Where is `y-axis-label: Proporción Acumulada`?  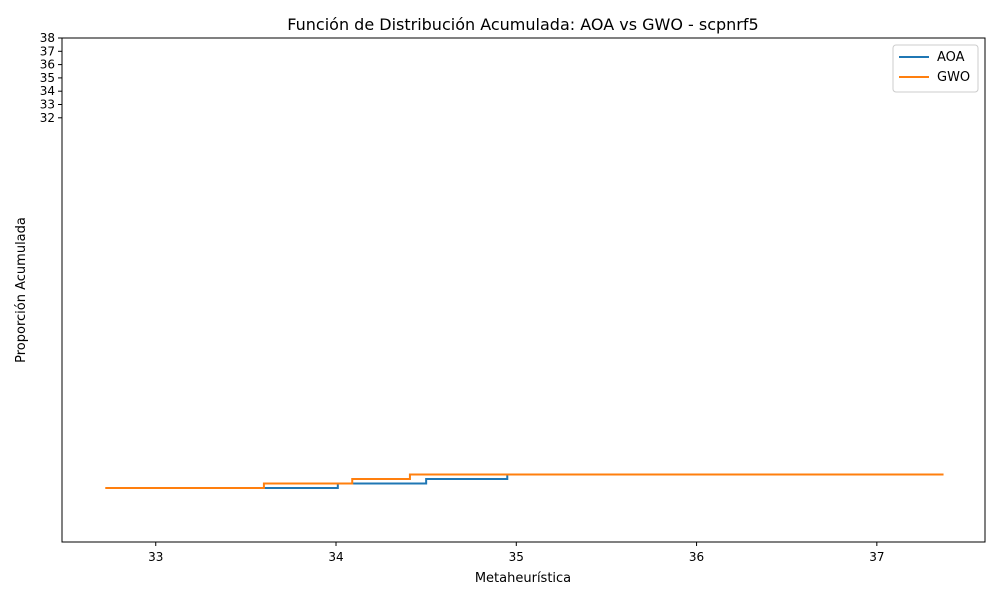 y-axis-label: Proporción Acumulada is located at coordinates (21, 290).